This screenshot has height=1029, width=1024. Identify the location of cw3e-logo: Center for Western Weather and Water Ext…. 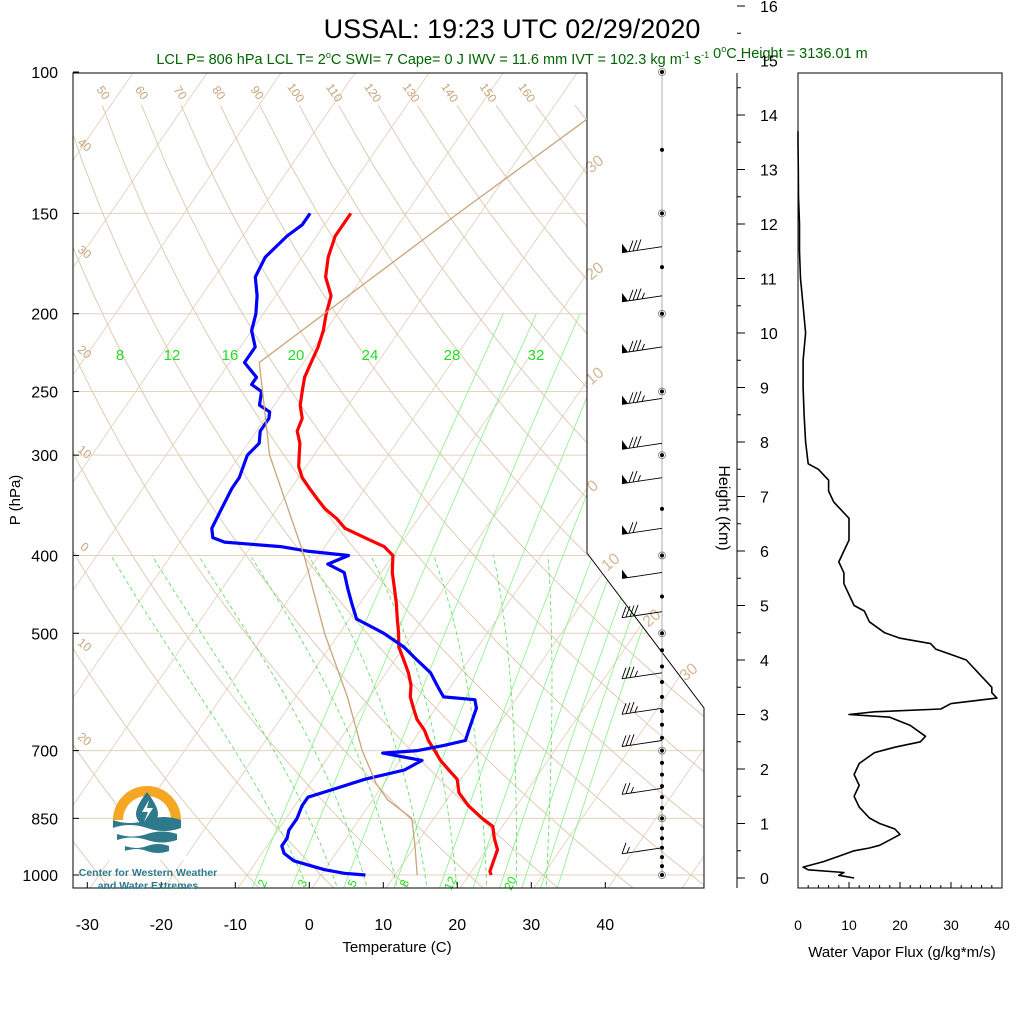
(148, 839).